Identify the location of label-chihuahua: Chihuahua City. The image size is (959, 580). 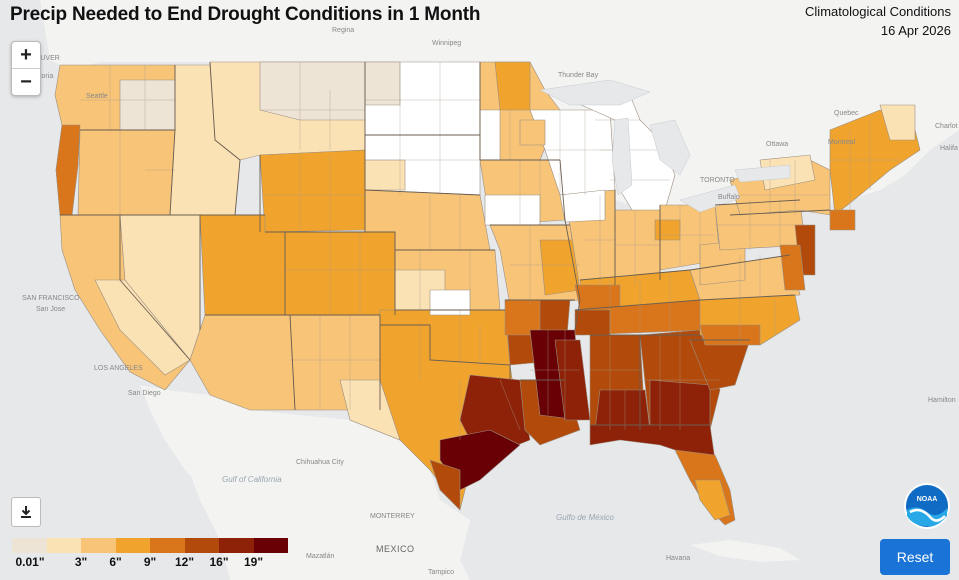
(320, 462).